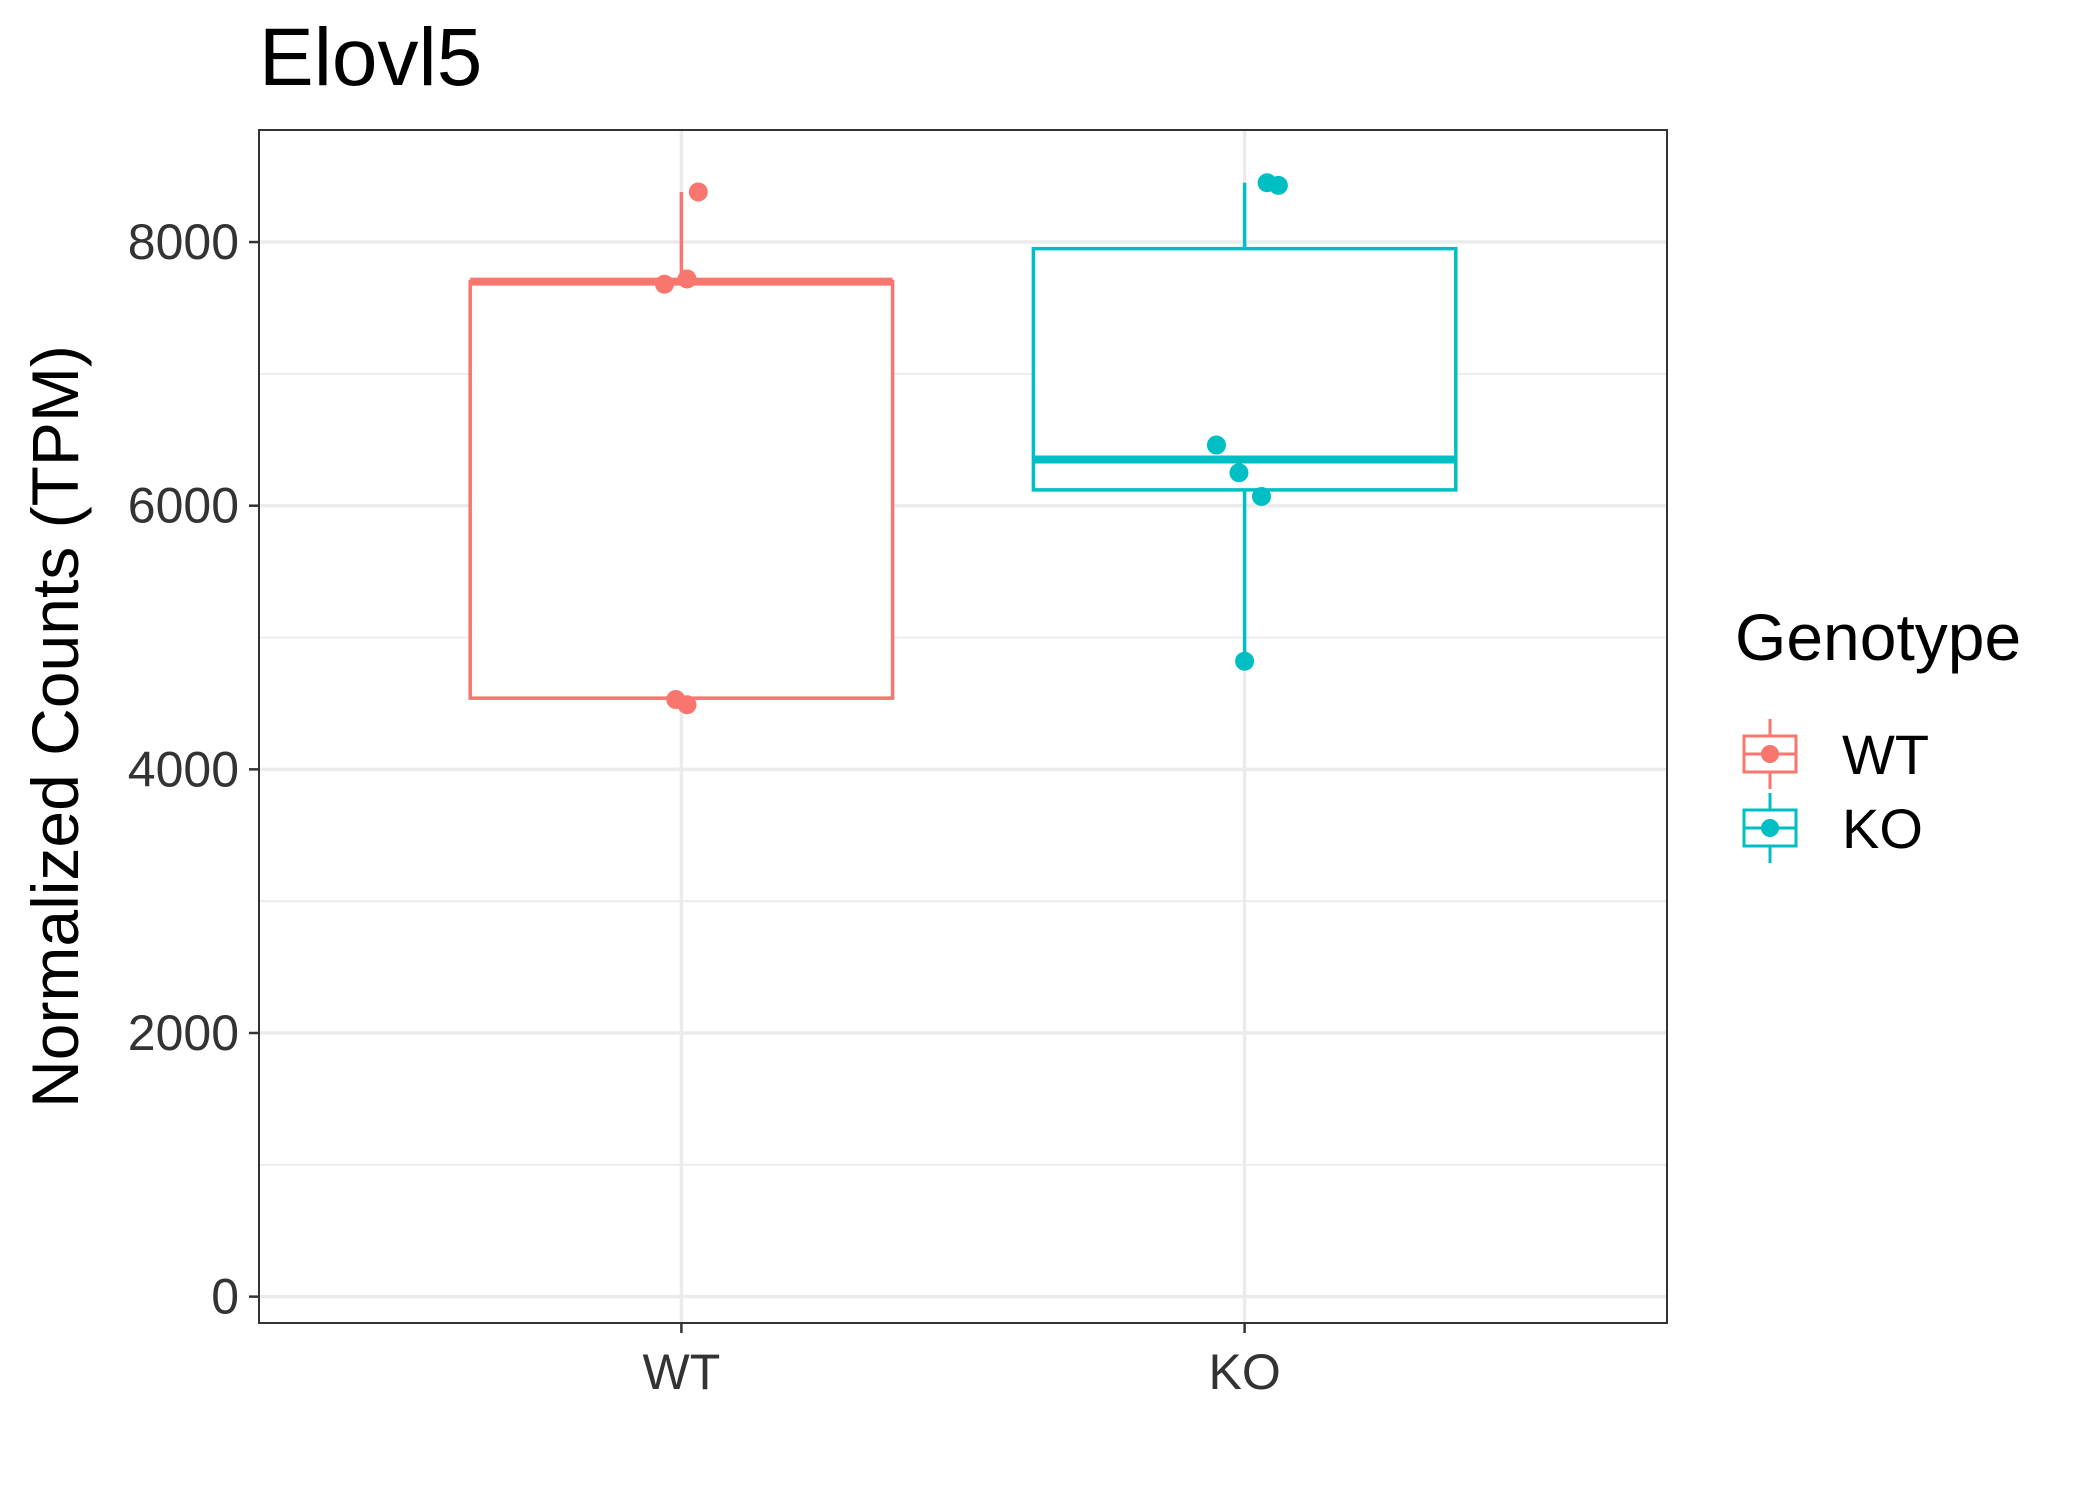 The width and height of the screenshot is (2099, 1499). I want to click on legend-title: Genotype, so click(1878, 637).